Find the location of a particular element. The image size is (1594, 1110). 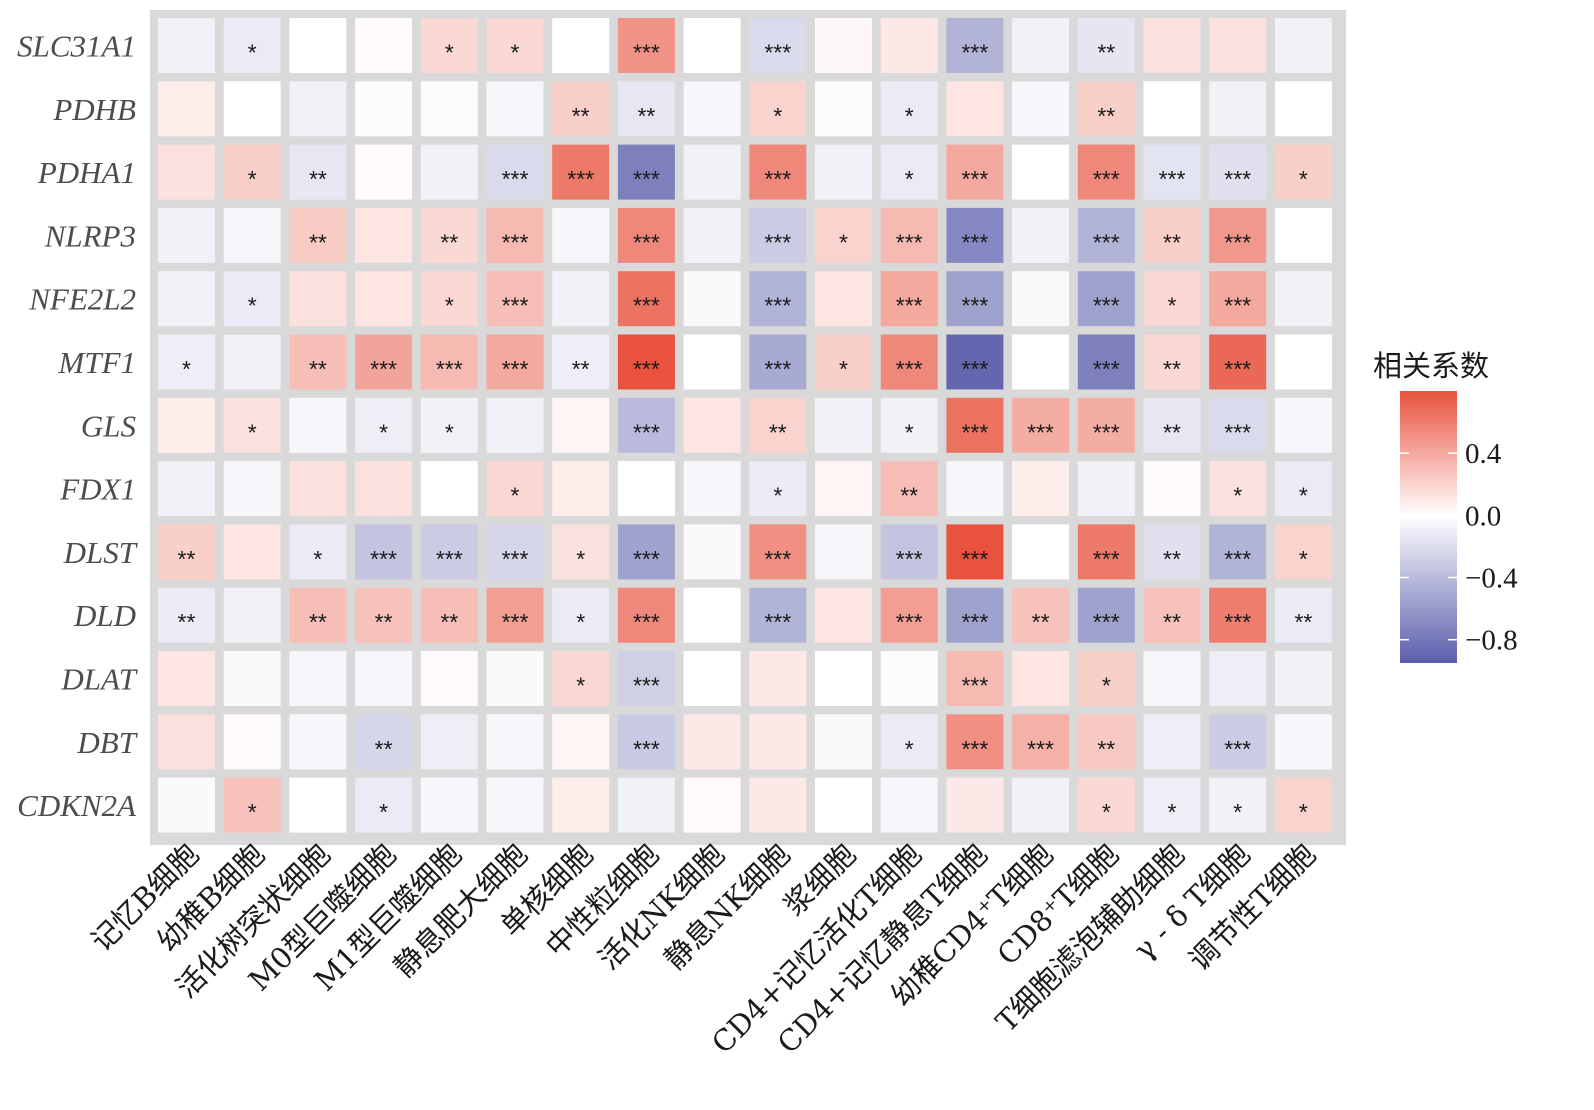

row-label-SLC31A1: SLC31A1 is located at coordinates (76, 46).